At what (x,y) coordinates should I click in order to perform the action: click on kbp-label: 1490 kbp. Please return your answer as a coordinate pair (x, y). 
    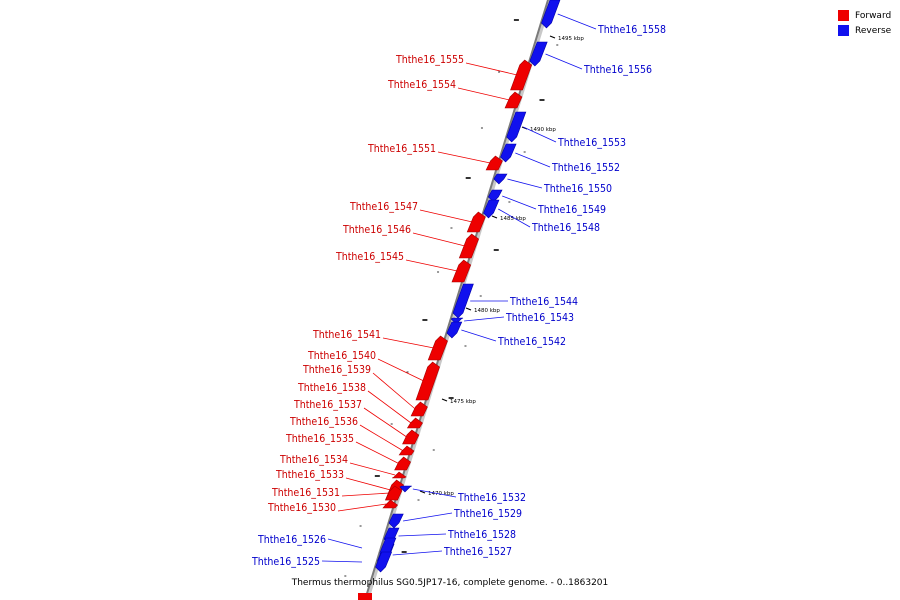
    Looking at the image, I should click on (543, 130).